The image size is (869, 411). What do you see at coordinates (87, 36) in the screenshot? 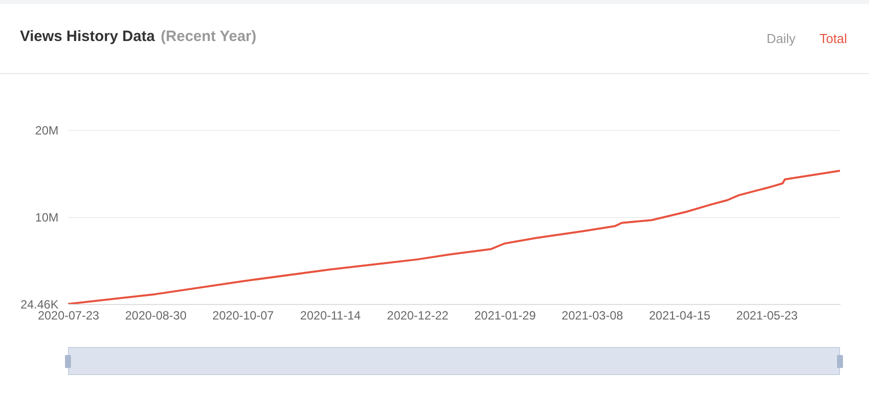
I see `chart-title: Views History Data` at bounding box center [87, 36].